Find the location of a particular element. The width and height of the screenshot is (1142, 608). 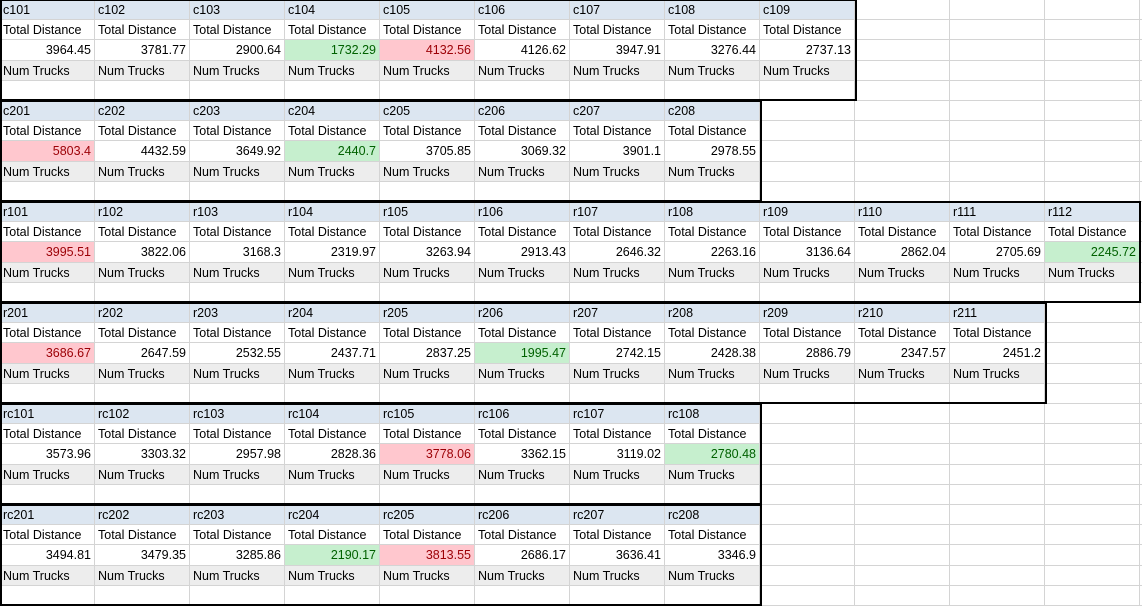

total-distance-value: 3494.81 is located at coordinates (47, 555).